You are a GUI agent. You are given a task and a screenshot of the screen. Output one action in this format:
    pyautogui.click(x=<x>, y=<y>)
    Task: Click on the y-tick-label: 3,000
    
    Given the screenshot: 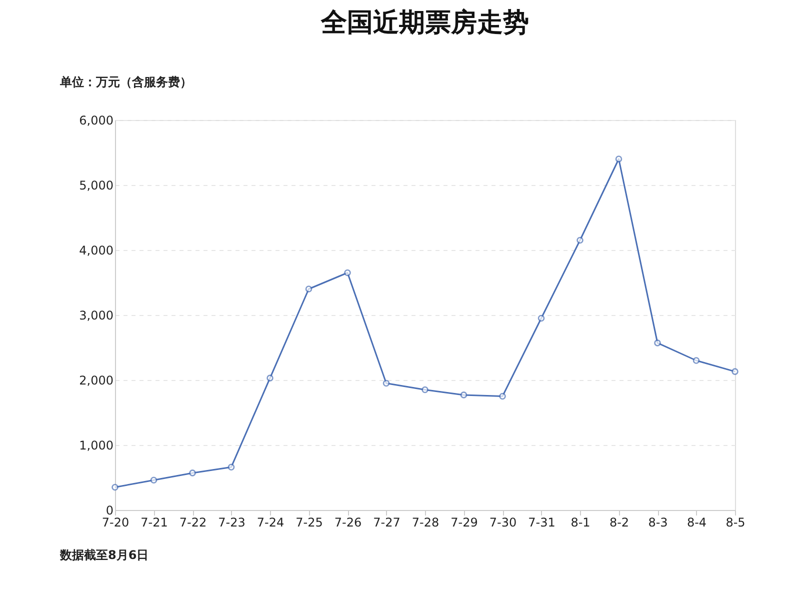 What is the action you would take?
    pyautogui.click(x=96, y=315)
    